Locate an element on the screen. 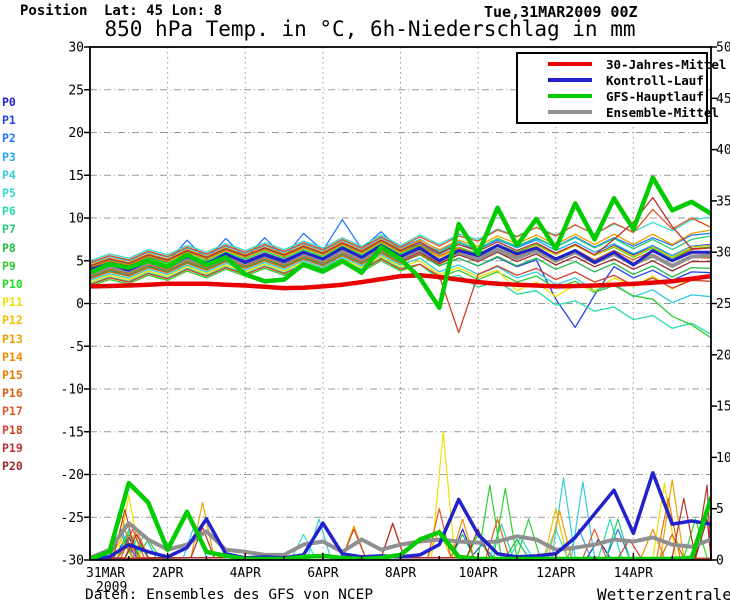 The width and height of the screenshot is (730, 609). ensemble-member-label-P14: P14 is located at coordinates (12, 356).